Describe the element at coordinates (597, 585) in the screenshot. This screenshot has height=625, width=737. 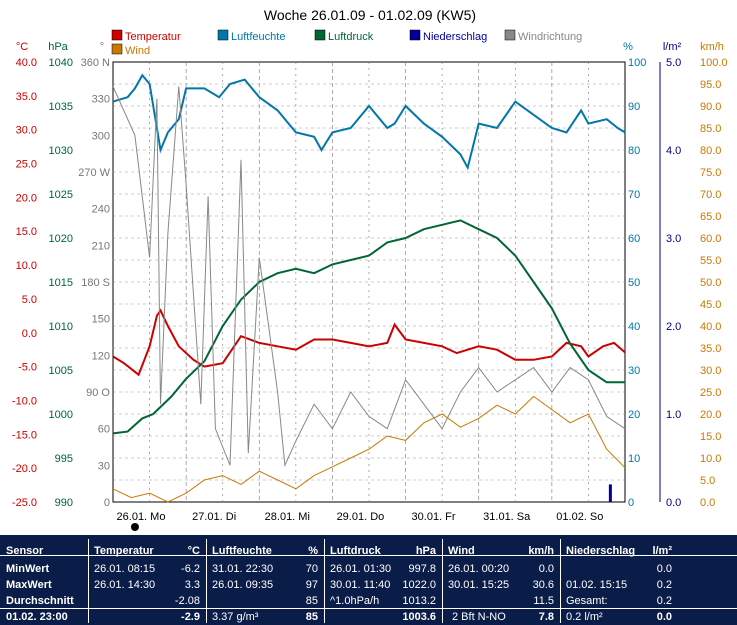
I see `stats-rain-max-time: 01.02. 15:15` at that location.